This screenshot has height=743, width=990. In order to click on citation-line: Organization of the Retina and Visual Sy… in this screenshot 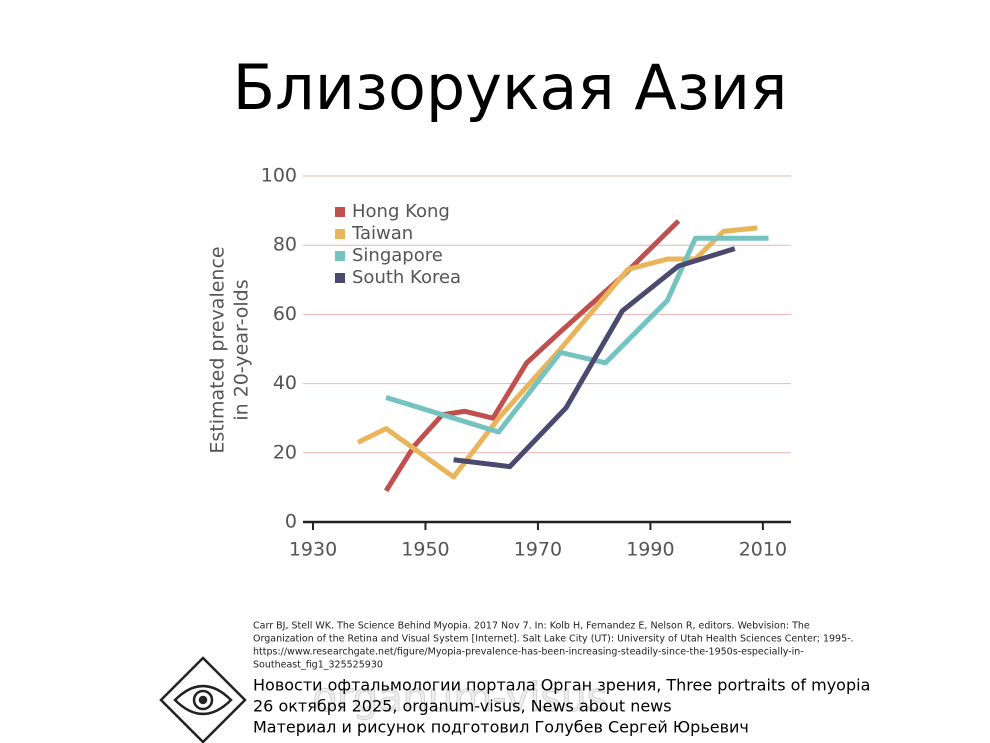, I will do `click(553, 639)`.